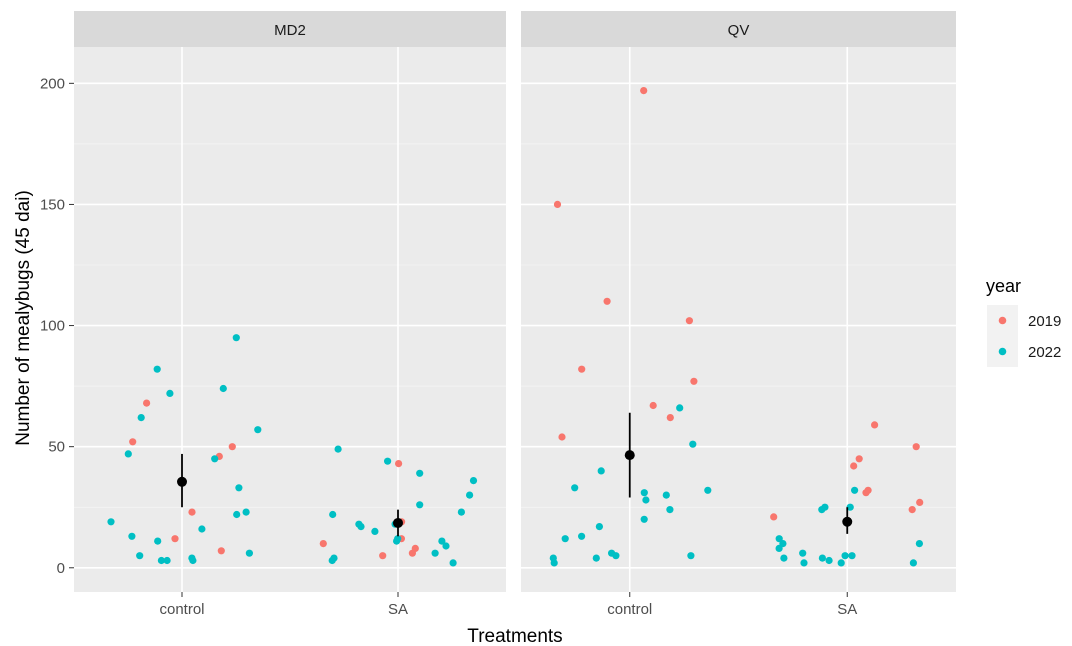  What do you see at coordinates (52, 326) in the screenshot?
I see `y-tick-label: 100` at bounding box center [52, 326].